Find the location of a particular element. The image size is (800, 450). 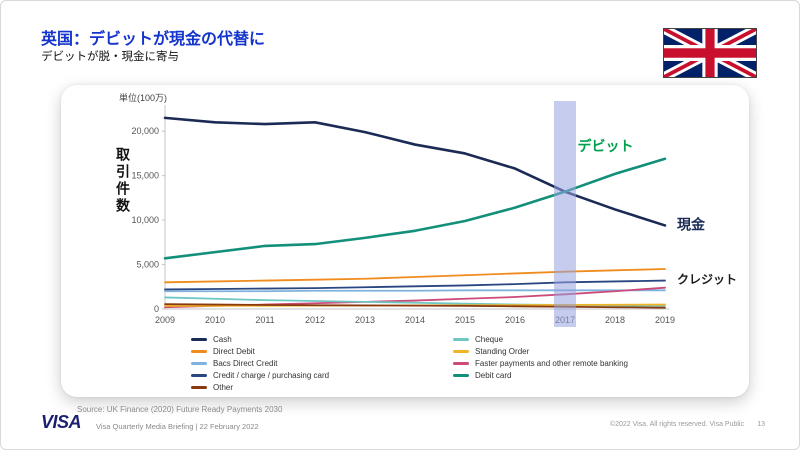

x-tick-label: 2014 is located at coordinates (415, 320).